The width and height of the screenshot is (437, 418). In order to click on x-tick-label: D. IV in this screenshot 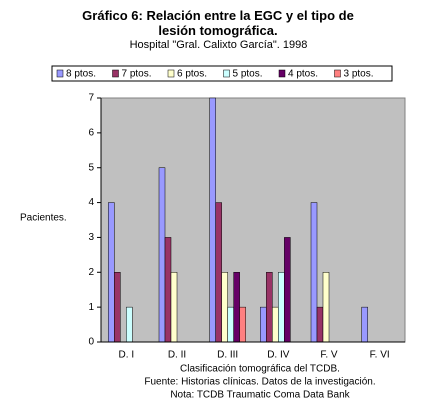, I will do `click(278, 355)`.